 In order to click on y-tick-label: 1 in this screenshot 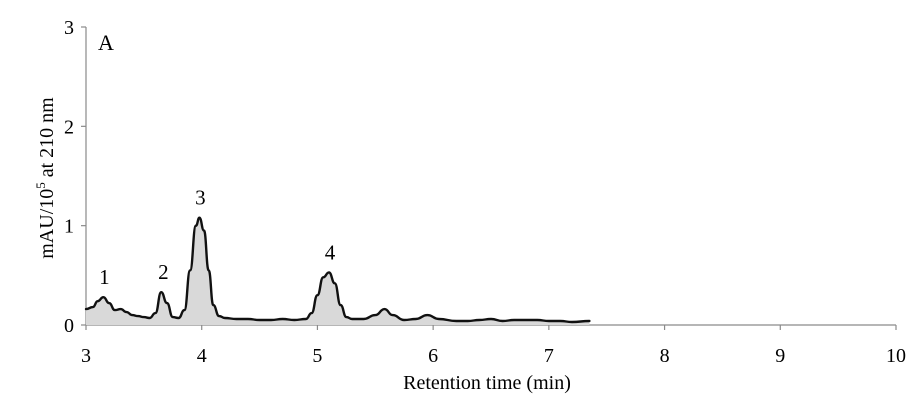, I will do `click(69, 227)`.